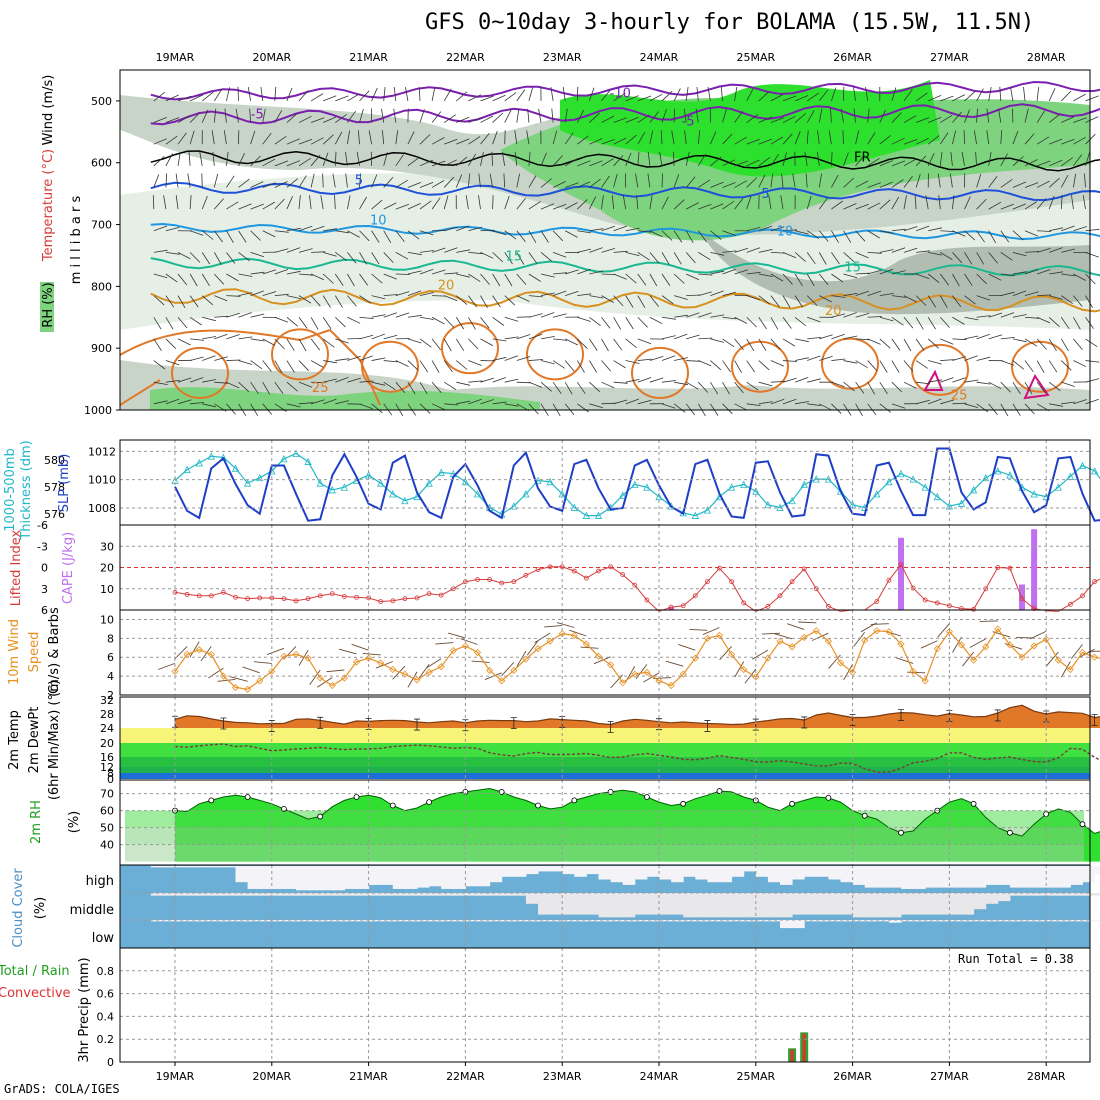  Describe the element at coordinates (417, 724) in the screenshot. I see `temp-minmax-bar` at that location.